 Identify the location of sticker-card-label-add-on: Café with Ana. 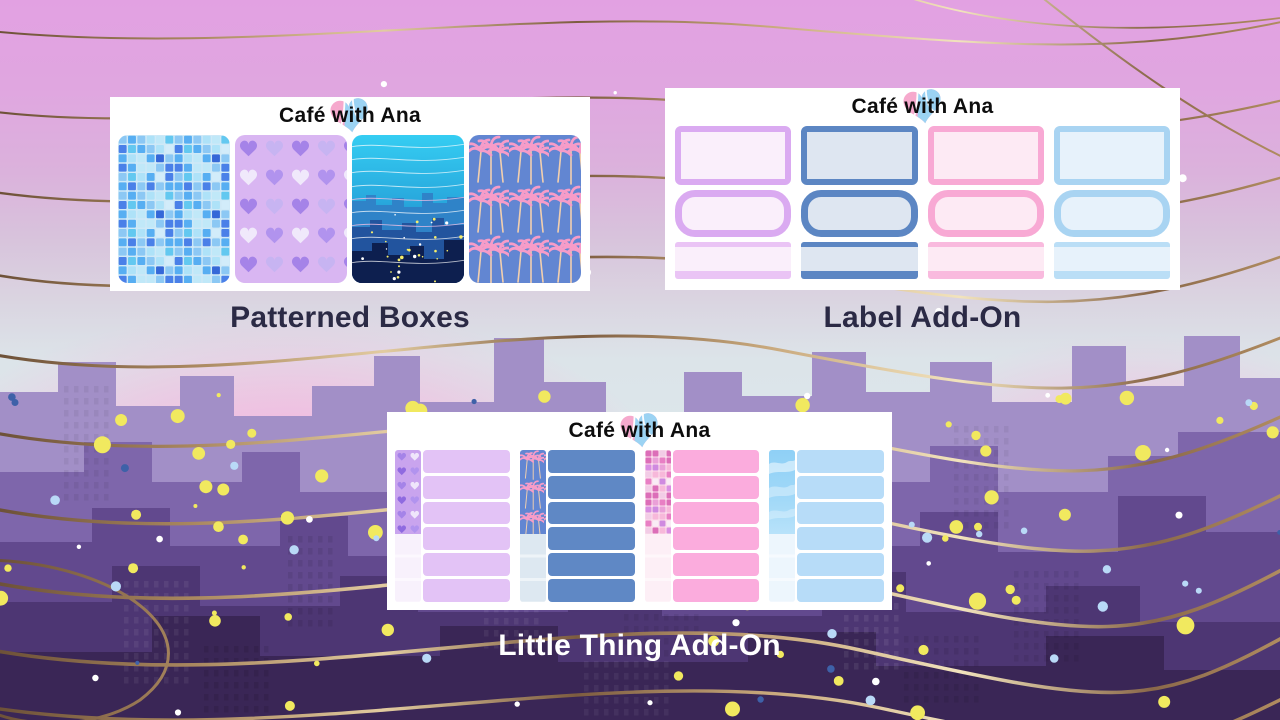
(922, 189).